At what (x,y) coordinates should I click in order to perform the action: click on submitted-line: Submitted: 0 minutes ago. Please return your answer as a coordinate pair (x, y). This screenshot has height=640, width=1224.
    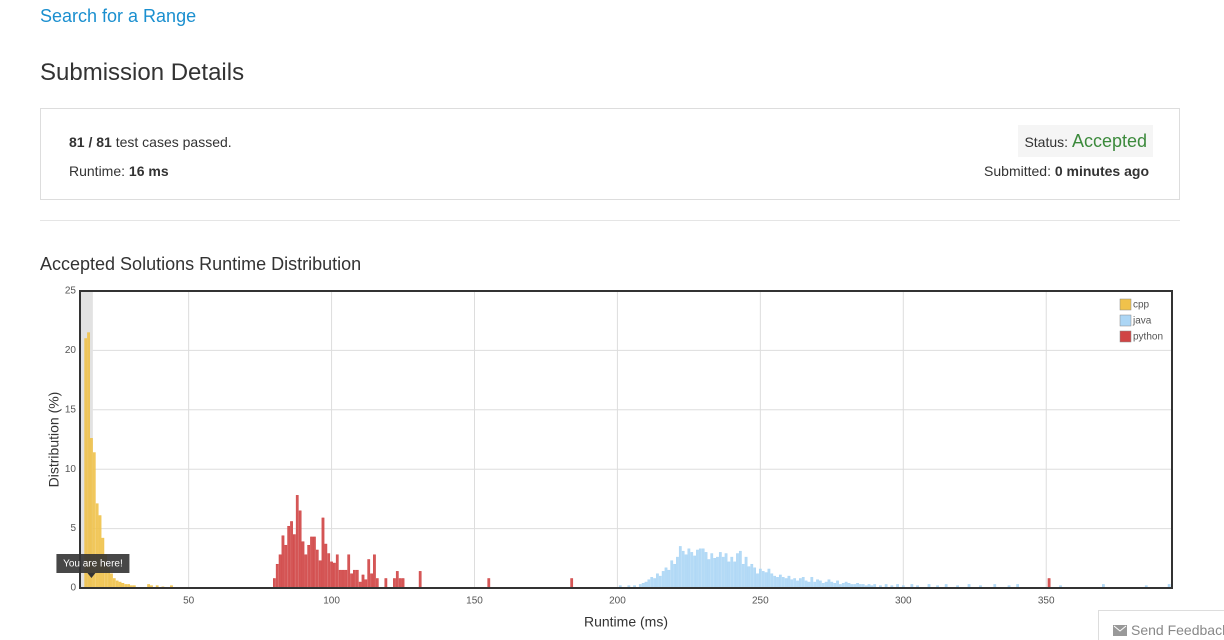
    Looking at the image, I should click on (1066, 171).